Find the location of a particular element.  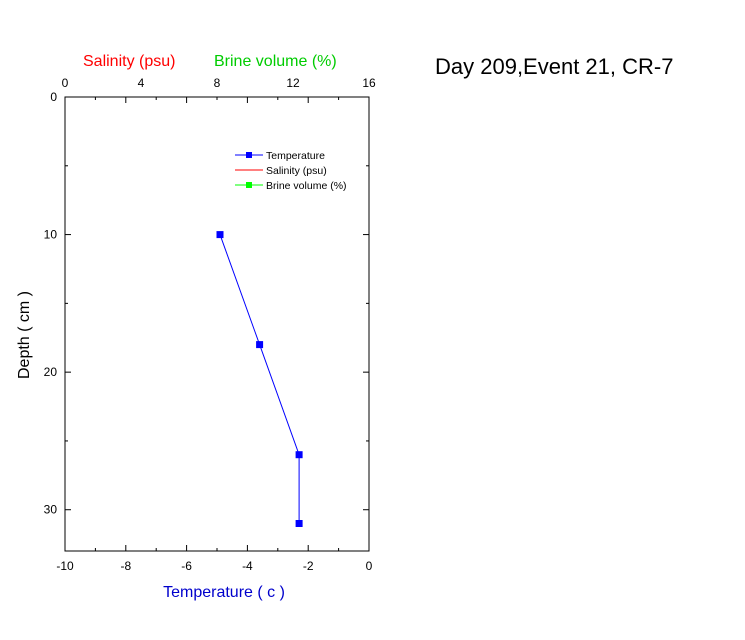

top-tick-label: 8 is located at coordinates (217, 83).